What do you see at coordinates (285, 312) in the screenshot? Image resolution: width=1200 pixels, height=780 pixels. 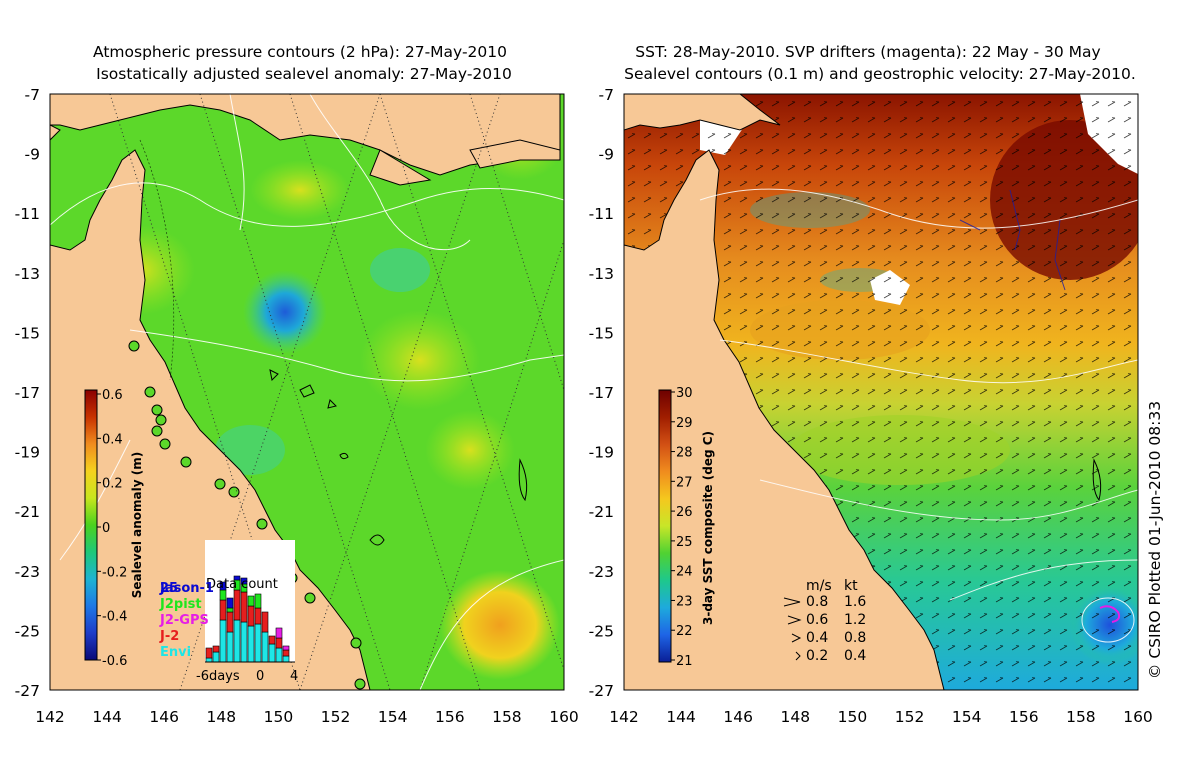 I see `low-sealevel-eddy` at bounding box center [285, 312].